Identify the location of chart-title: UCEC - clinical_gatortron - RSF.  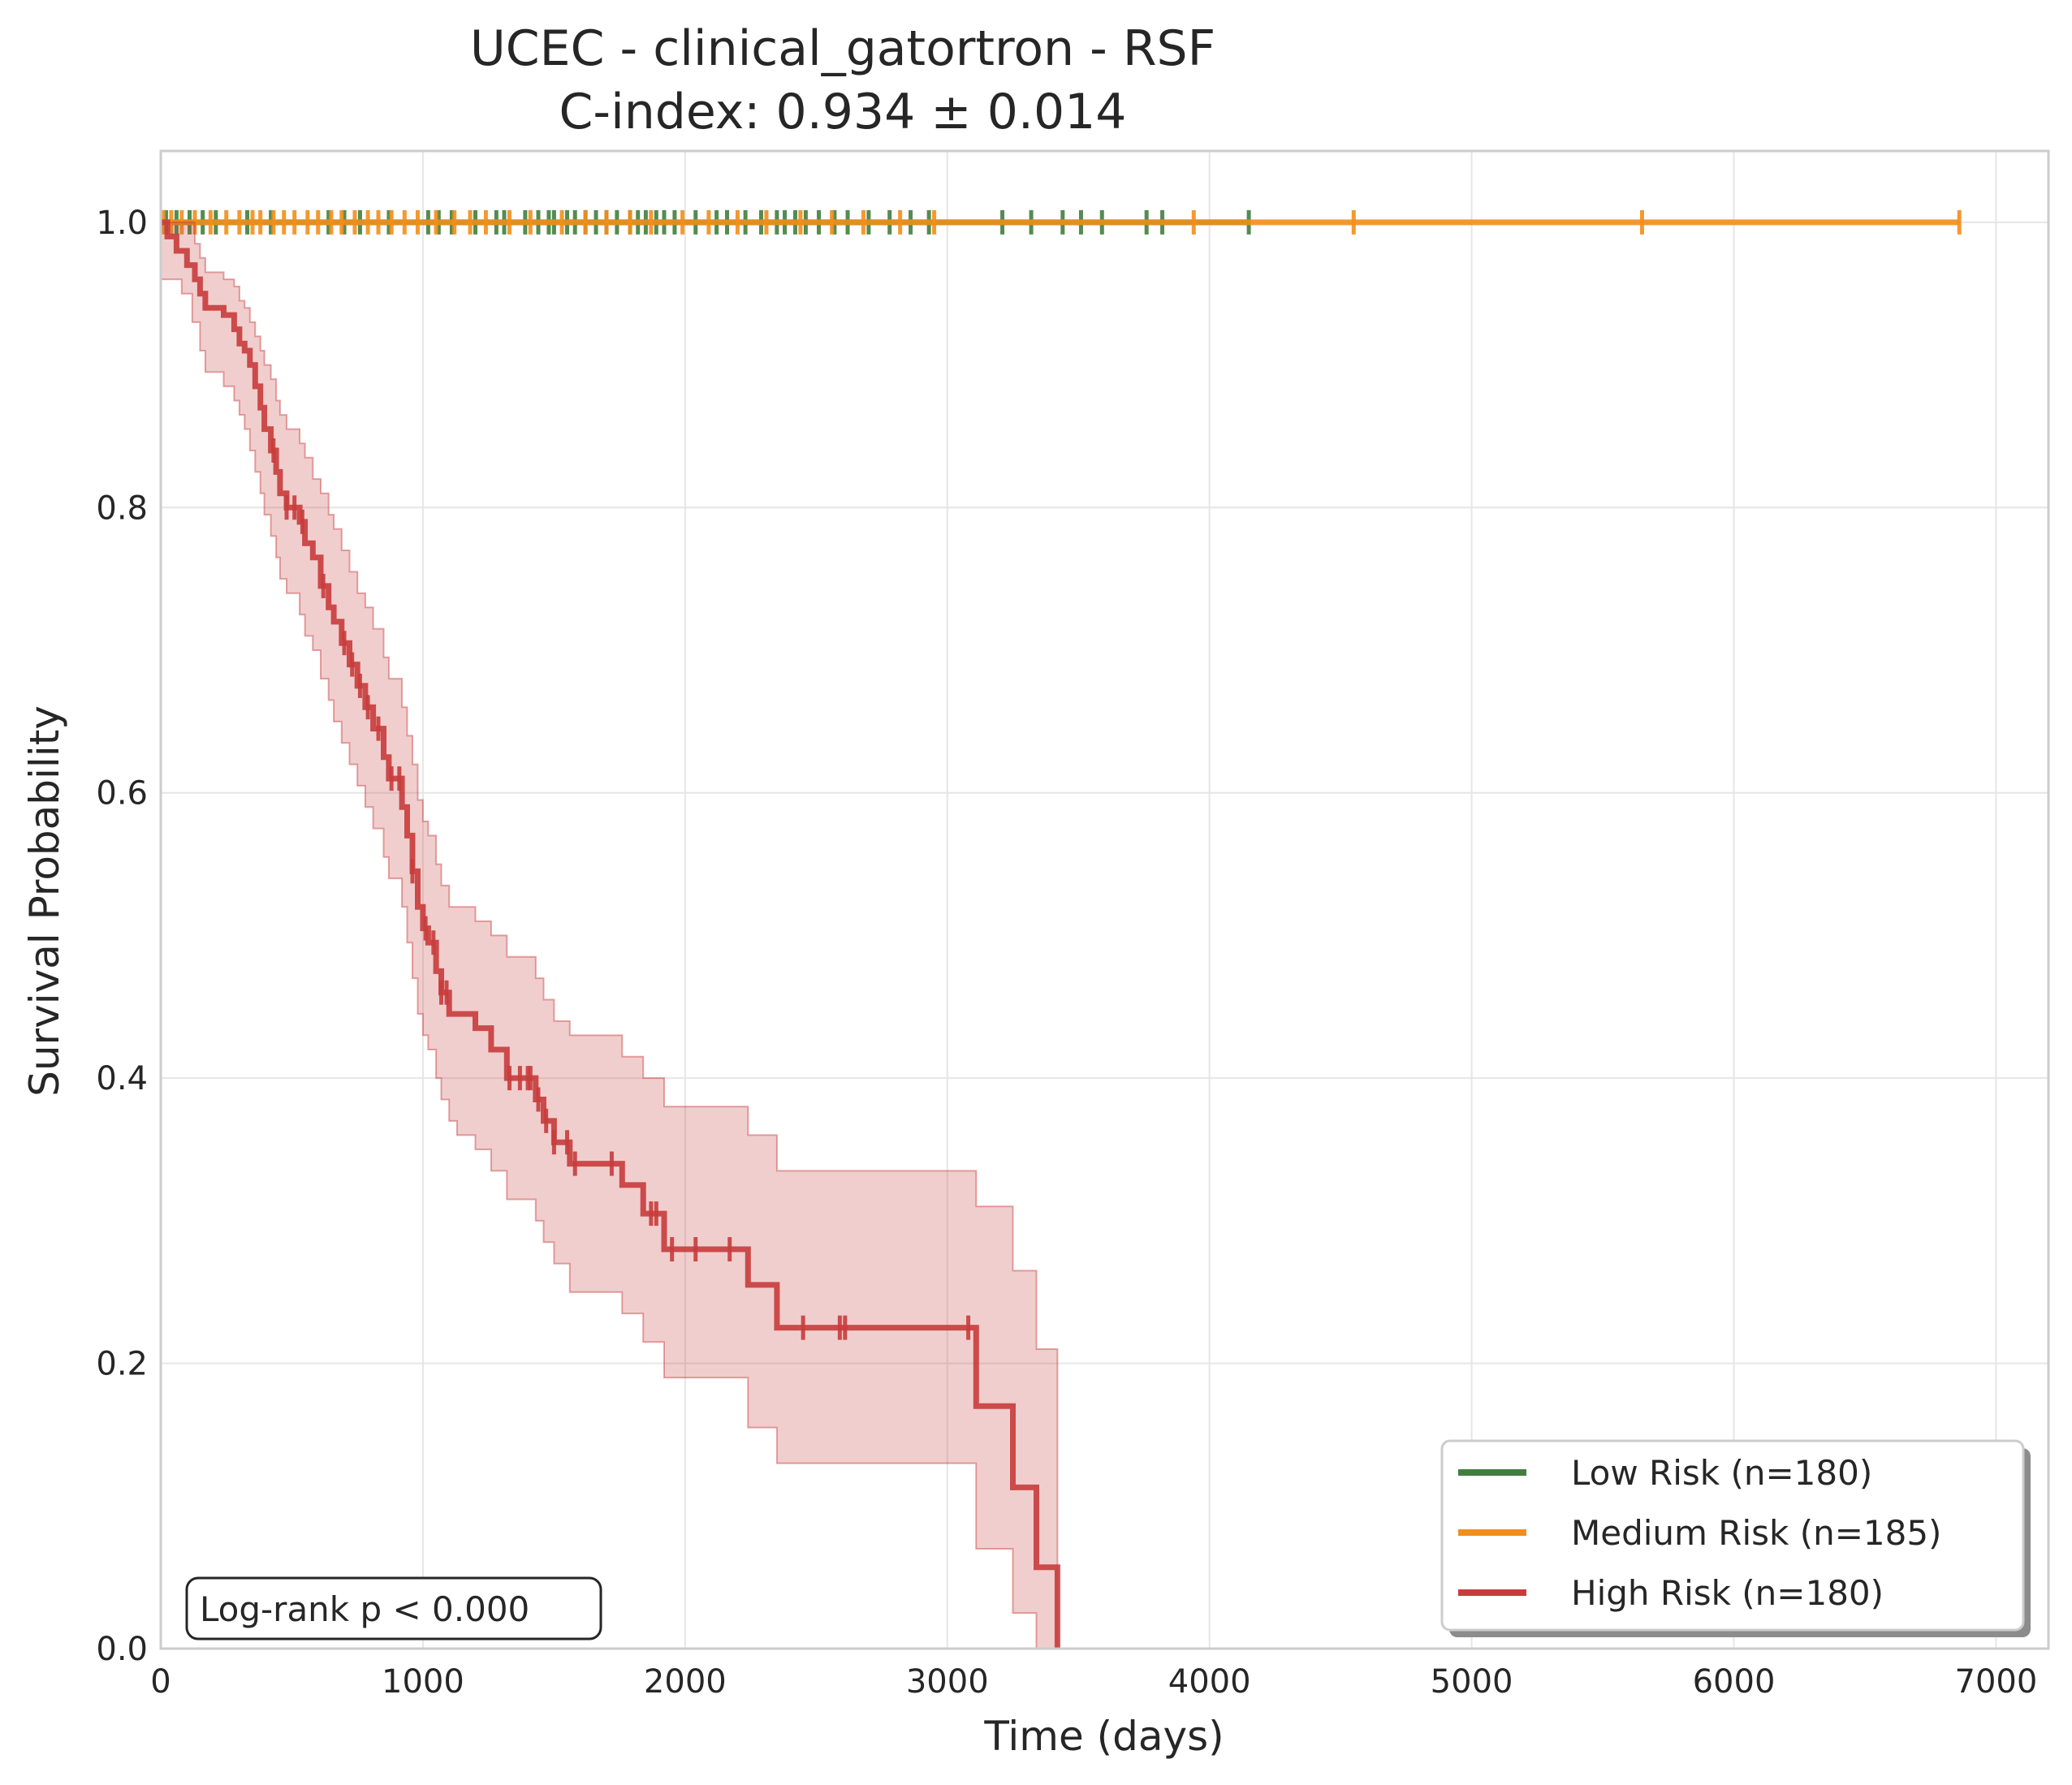
(842, 49).